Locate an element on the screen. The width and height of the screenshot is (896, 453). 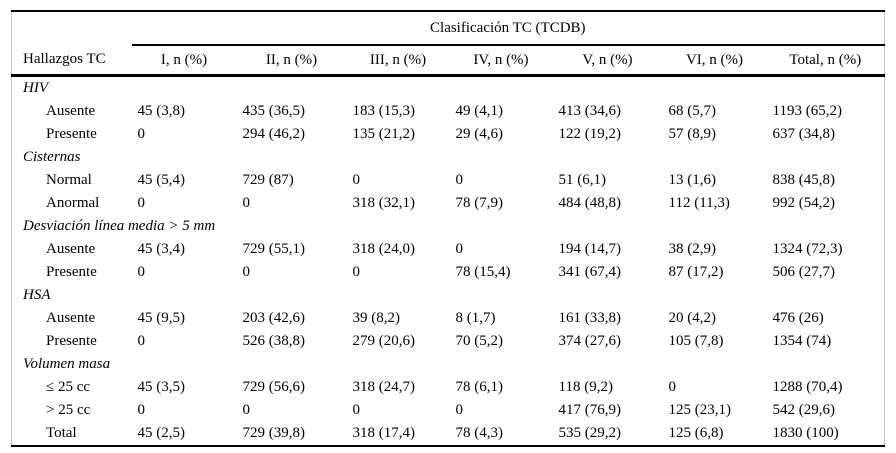
column-header-iv: IV, n (%) is located at coordinates (501, 61).